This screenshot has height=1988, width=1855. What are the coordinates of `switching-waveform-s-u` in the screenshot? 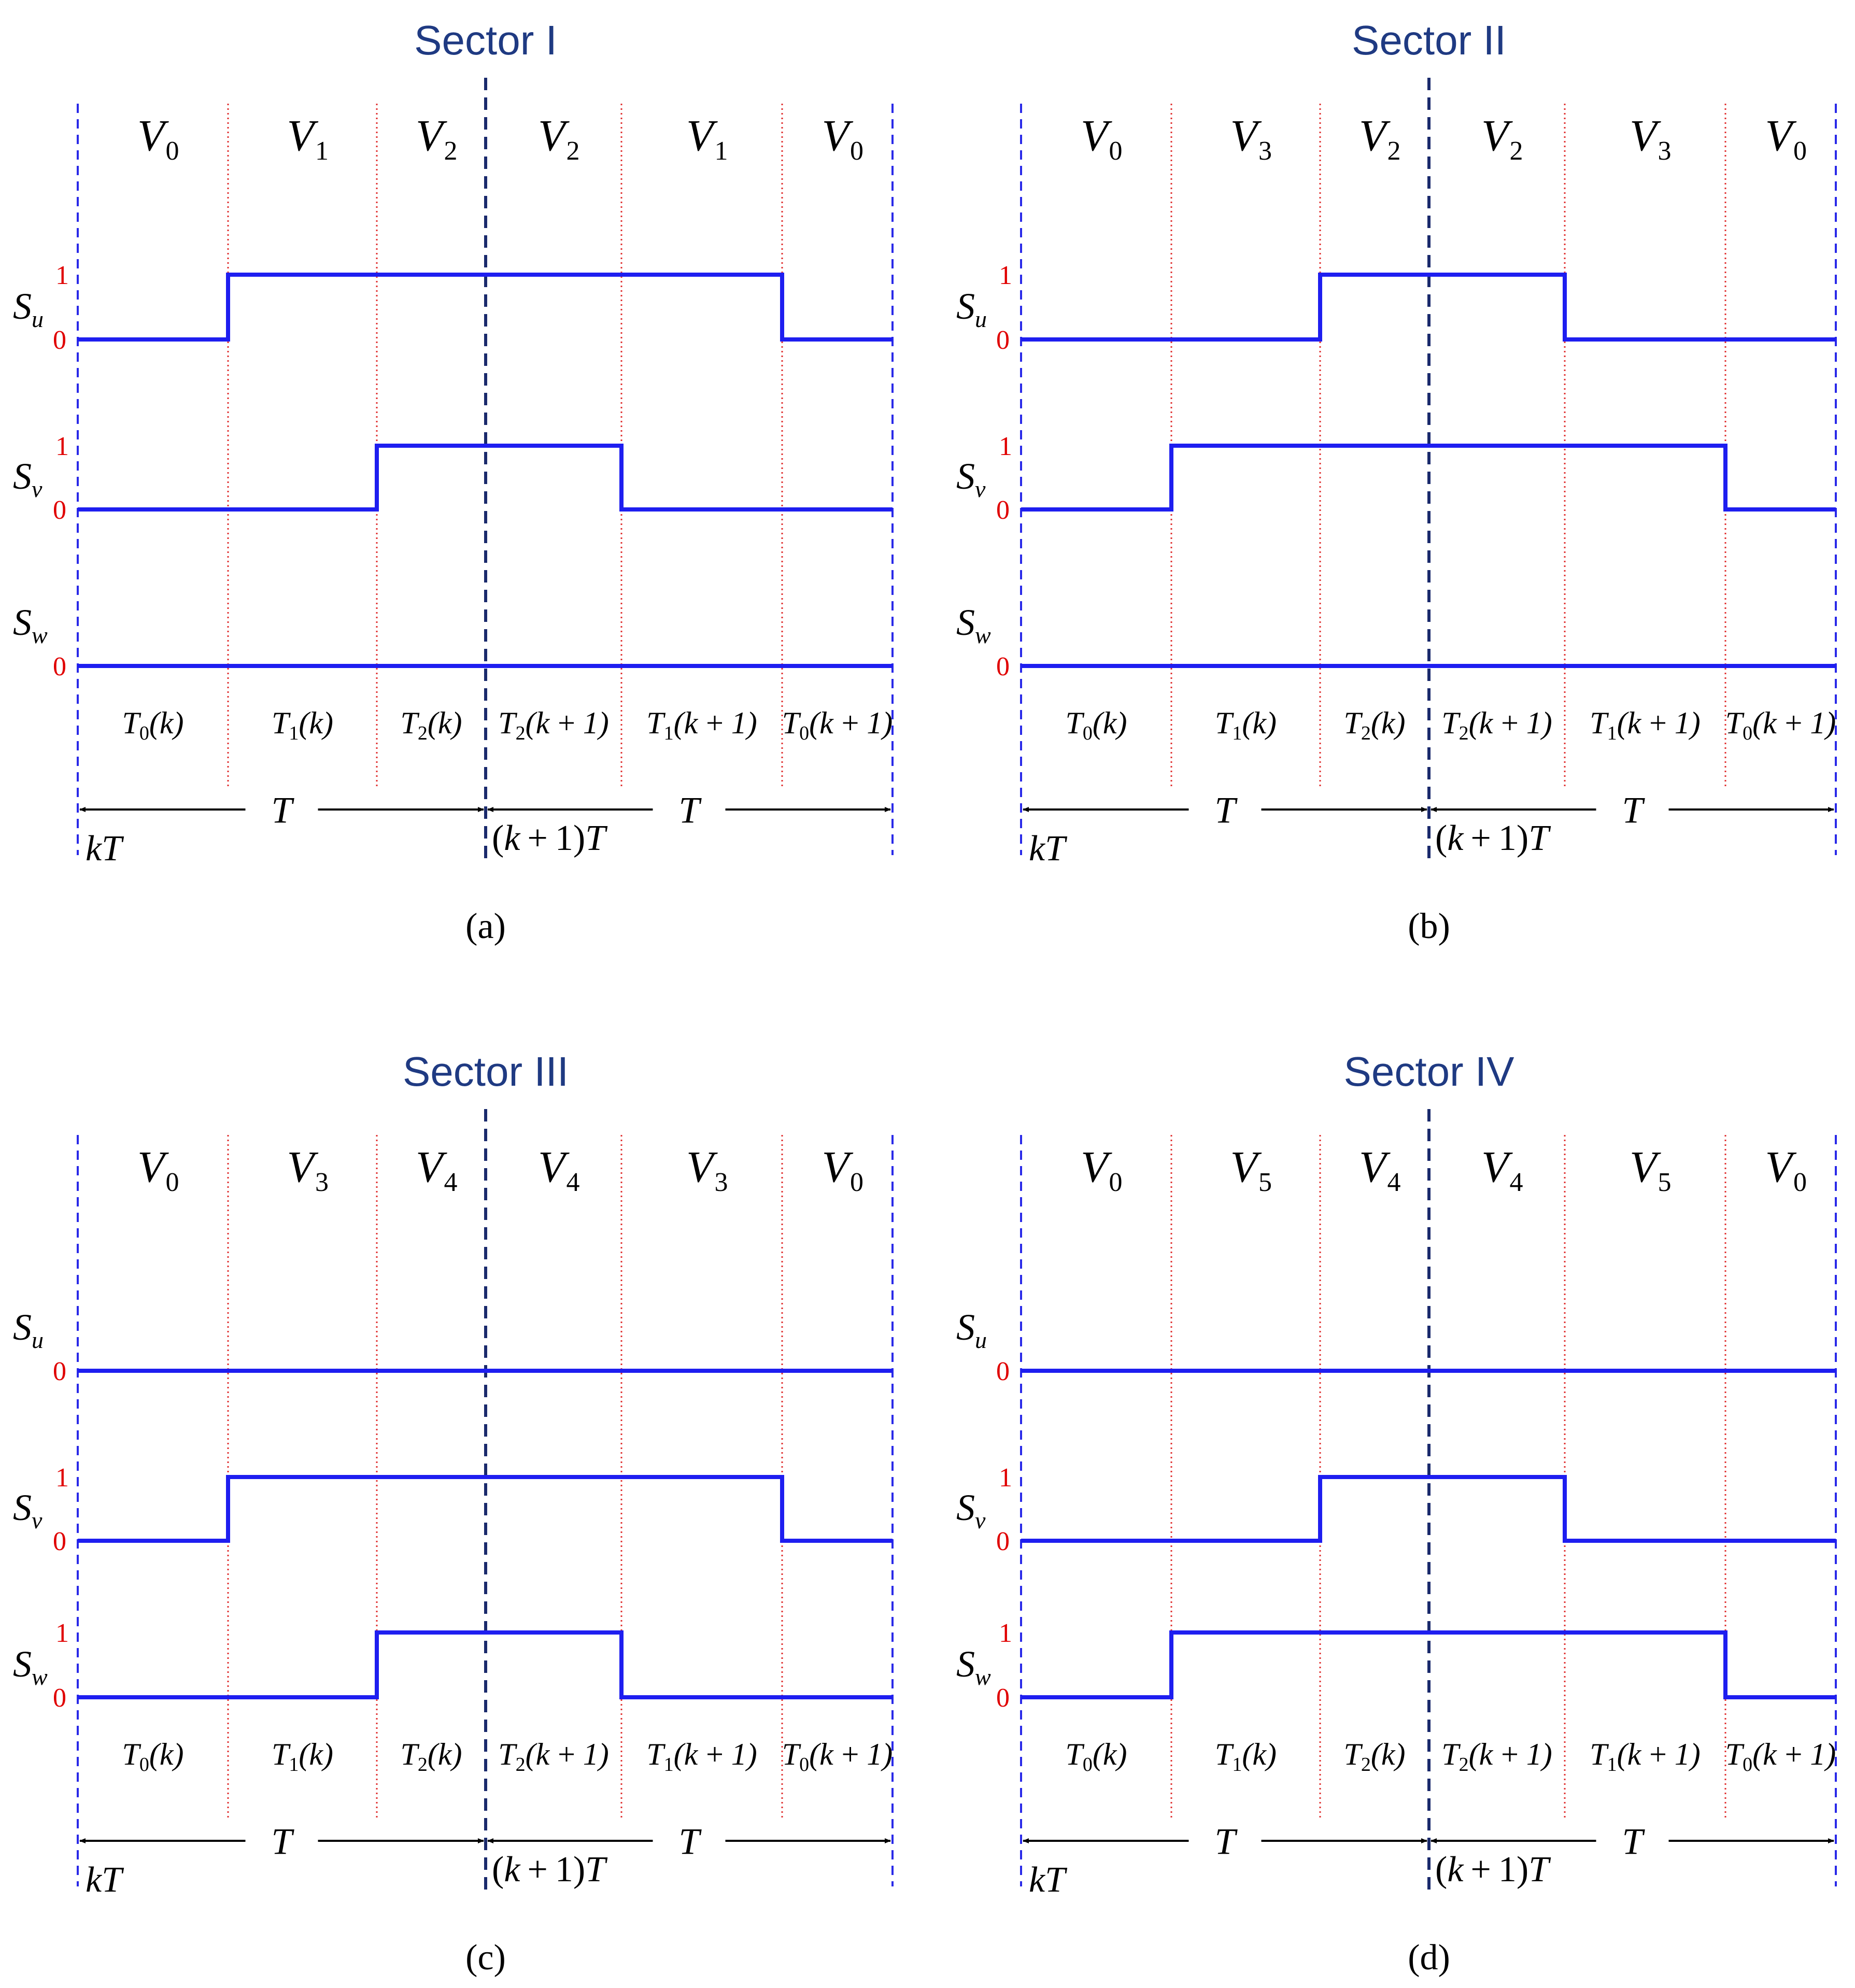 It's located at (1428, 308).